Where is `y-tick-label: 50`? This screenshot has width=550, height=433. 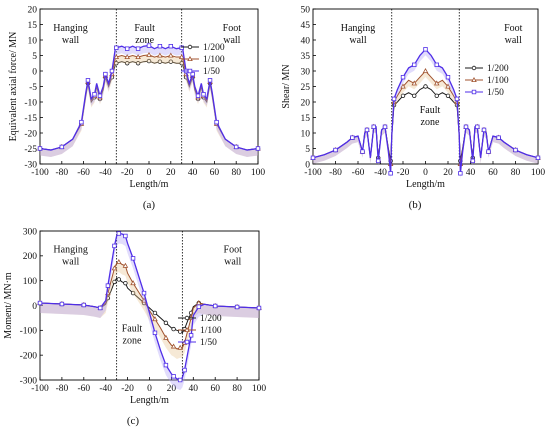 y-tick-label: 50 is located at coordinates (306, 10).